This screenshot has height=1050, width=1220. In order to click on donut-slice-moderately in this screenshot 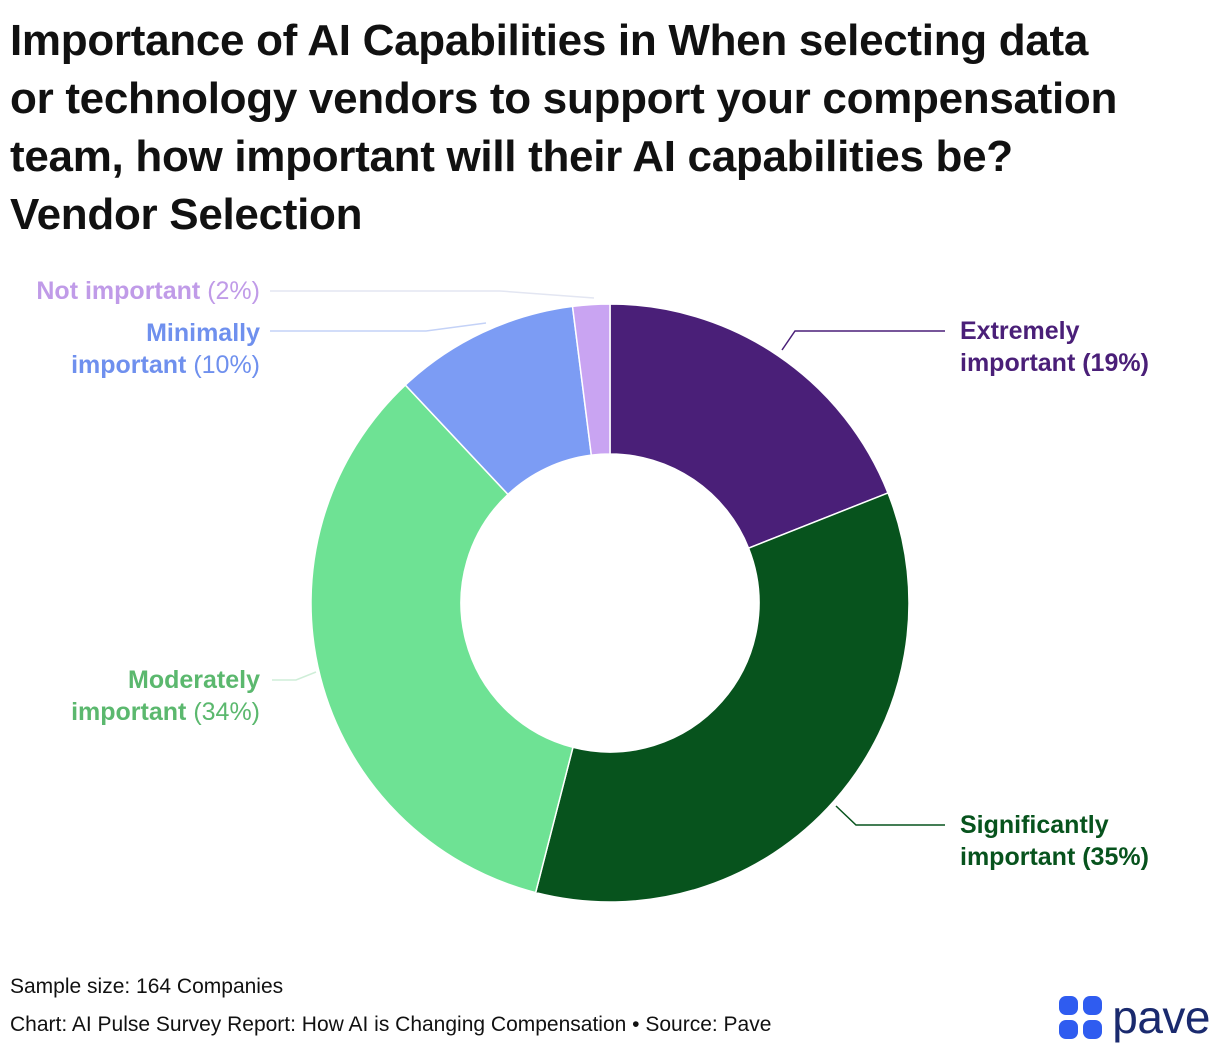, I will do `click(442, 638)`.